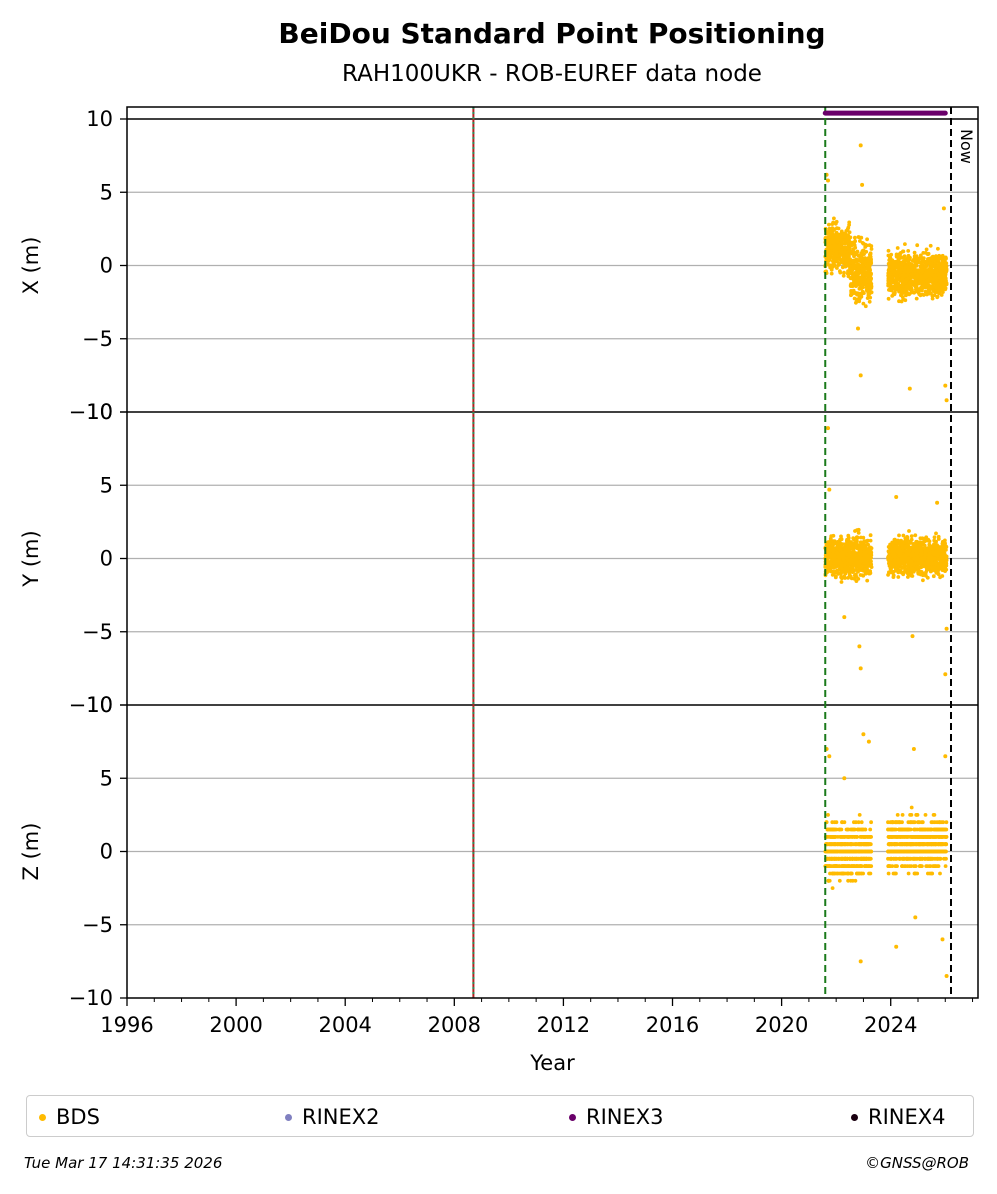 The width and height of the screenshot is (997, 1194). I want to click on y-tick-label: −5, so click(97, 339).